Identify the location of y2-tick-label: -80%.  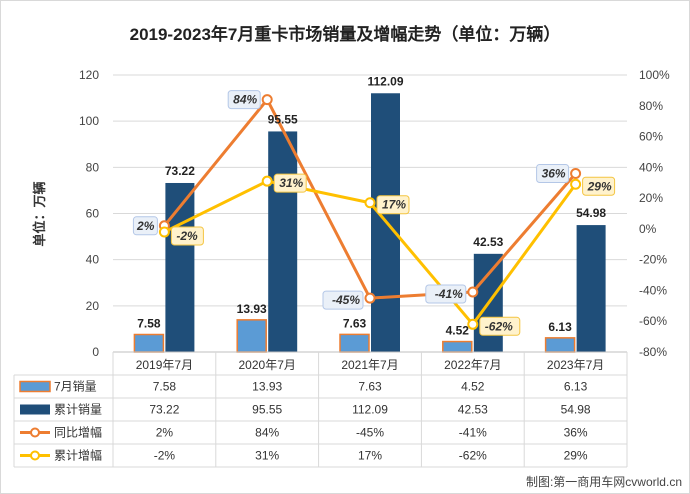
(653, 352).